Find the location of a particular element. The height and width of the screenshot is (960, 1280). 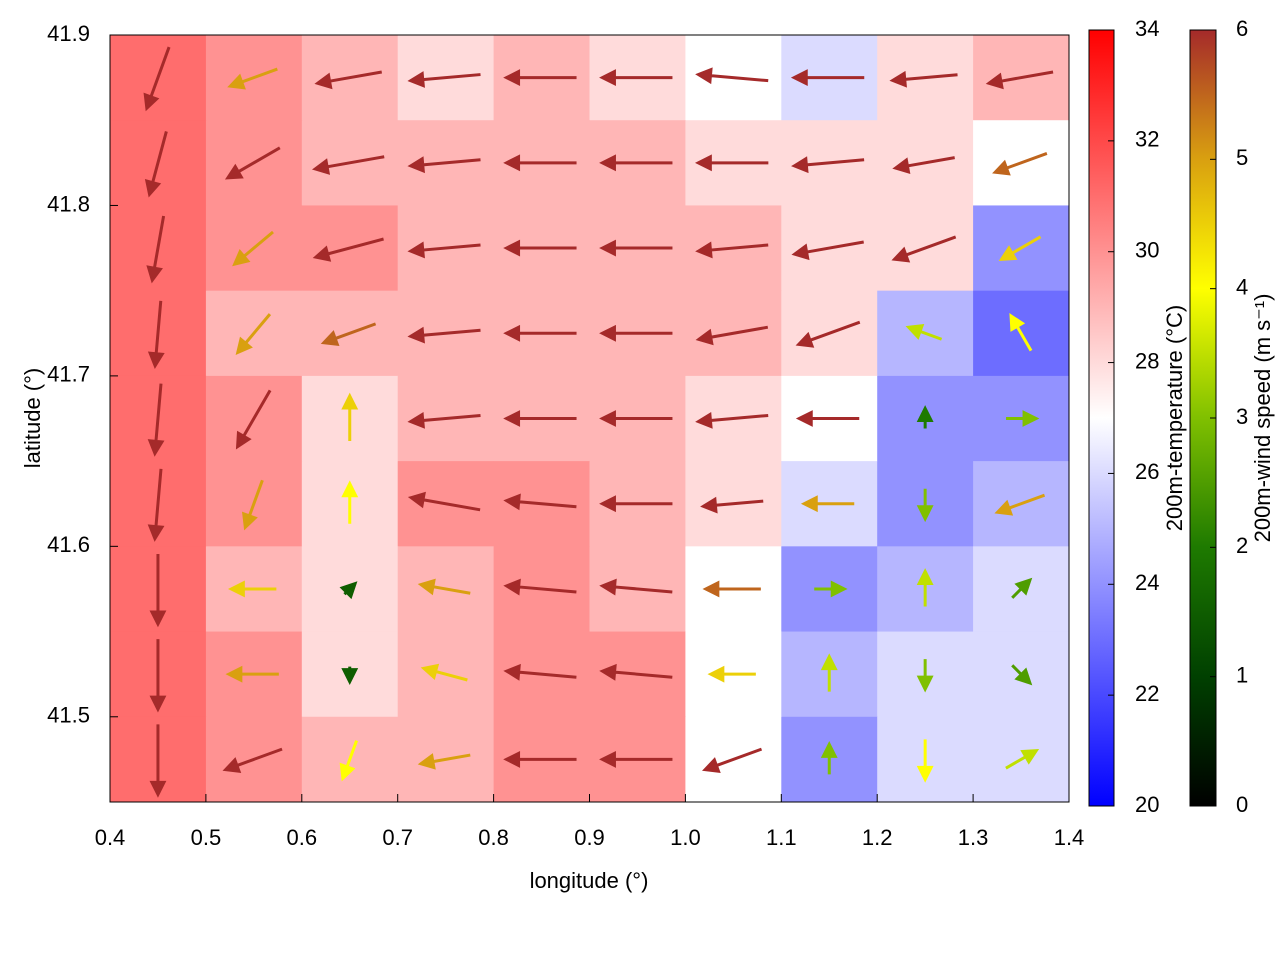

colorbar-tick-label: 32 is located at coordinates (1147, 139).